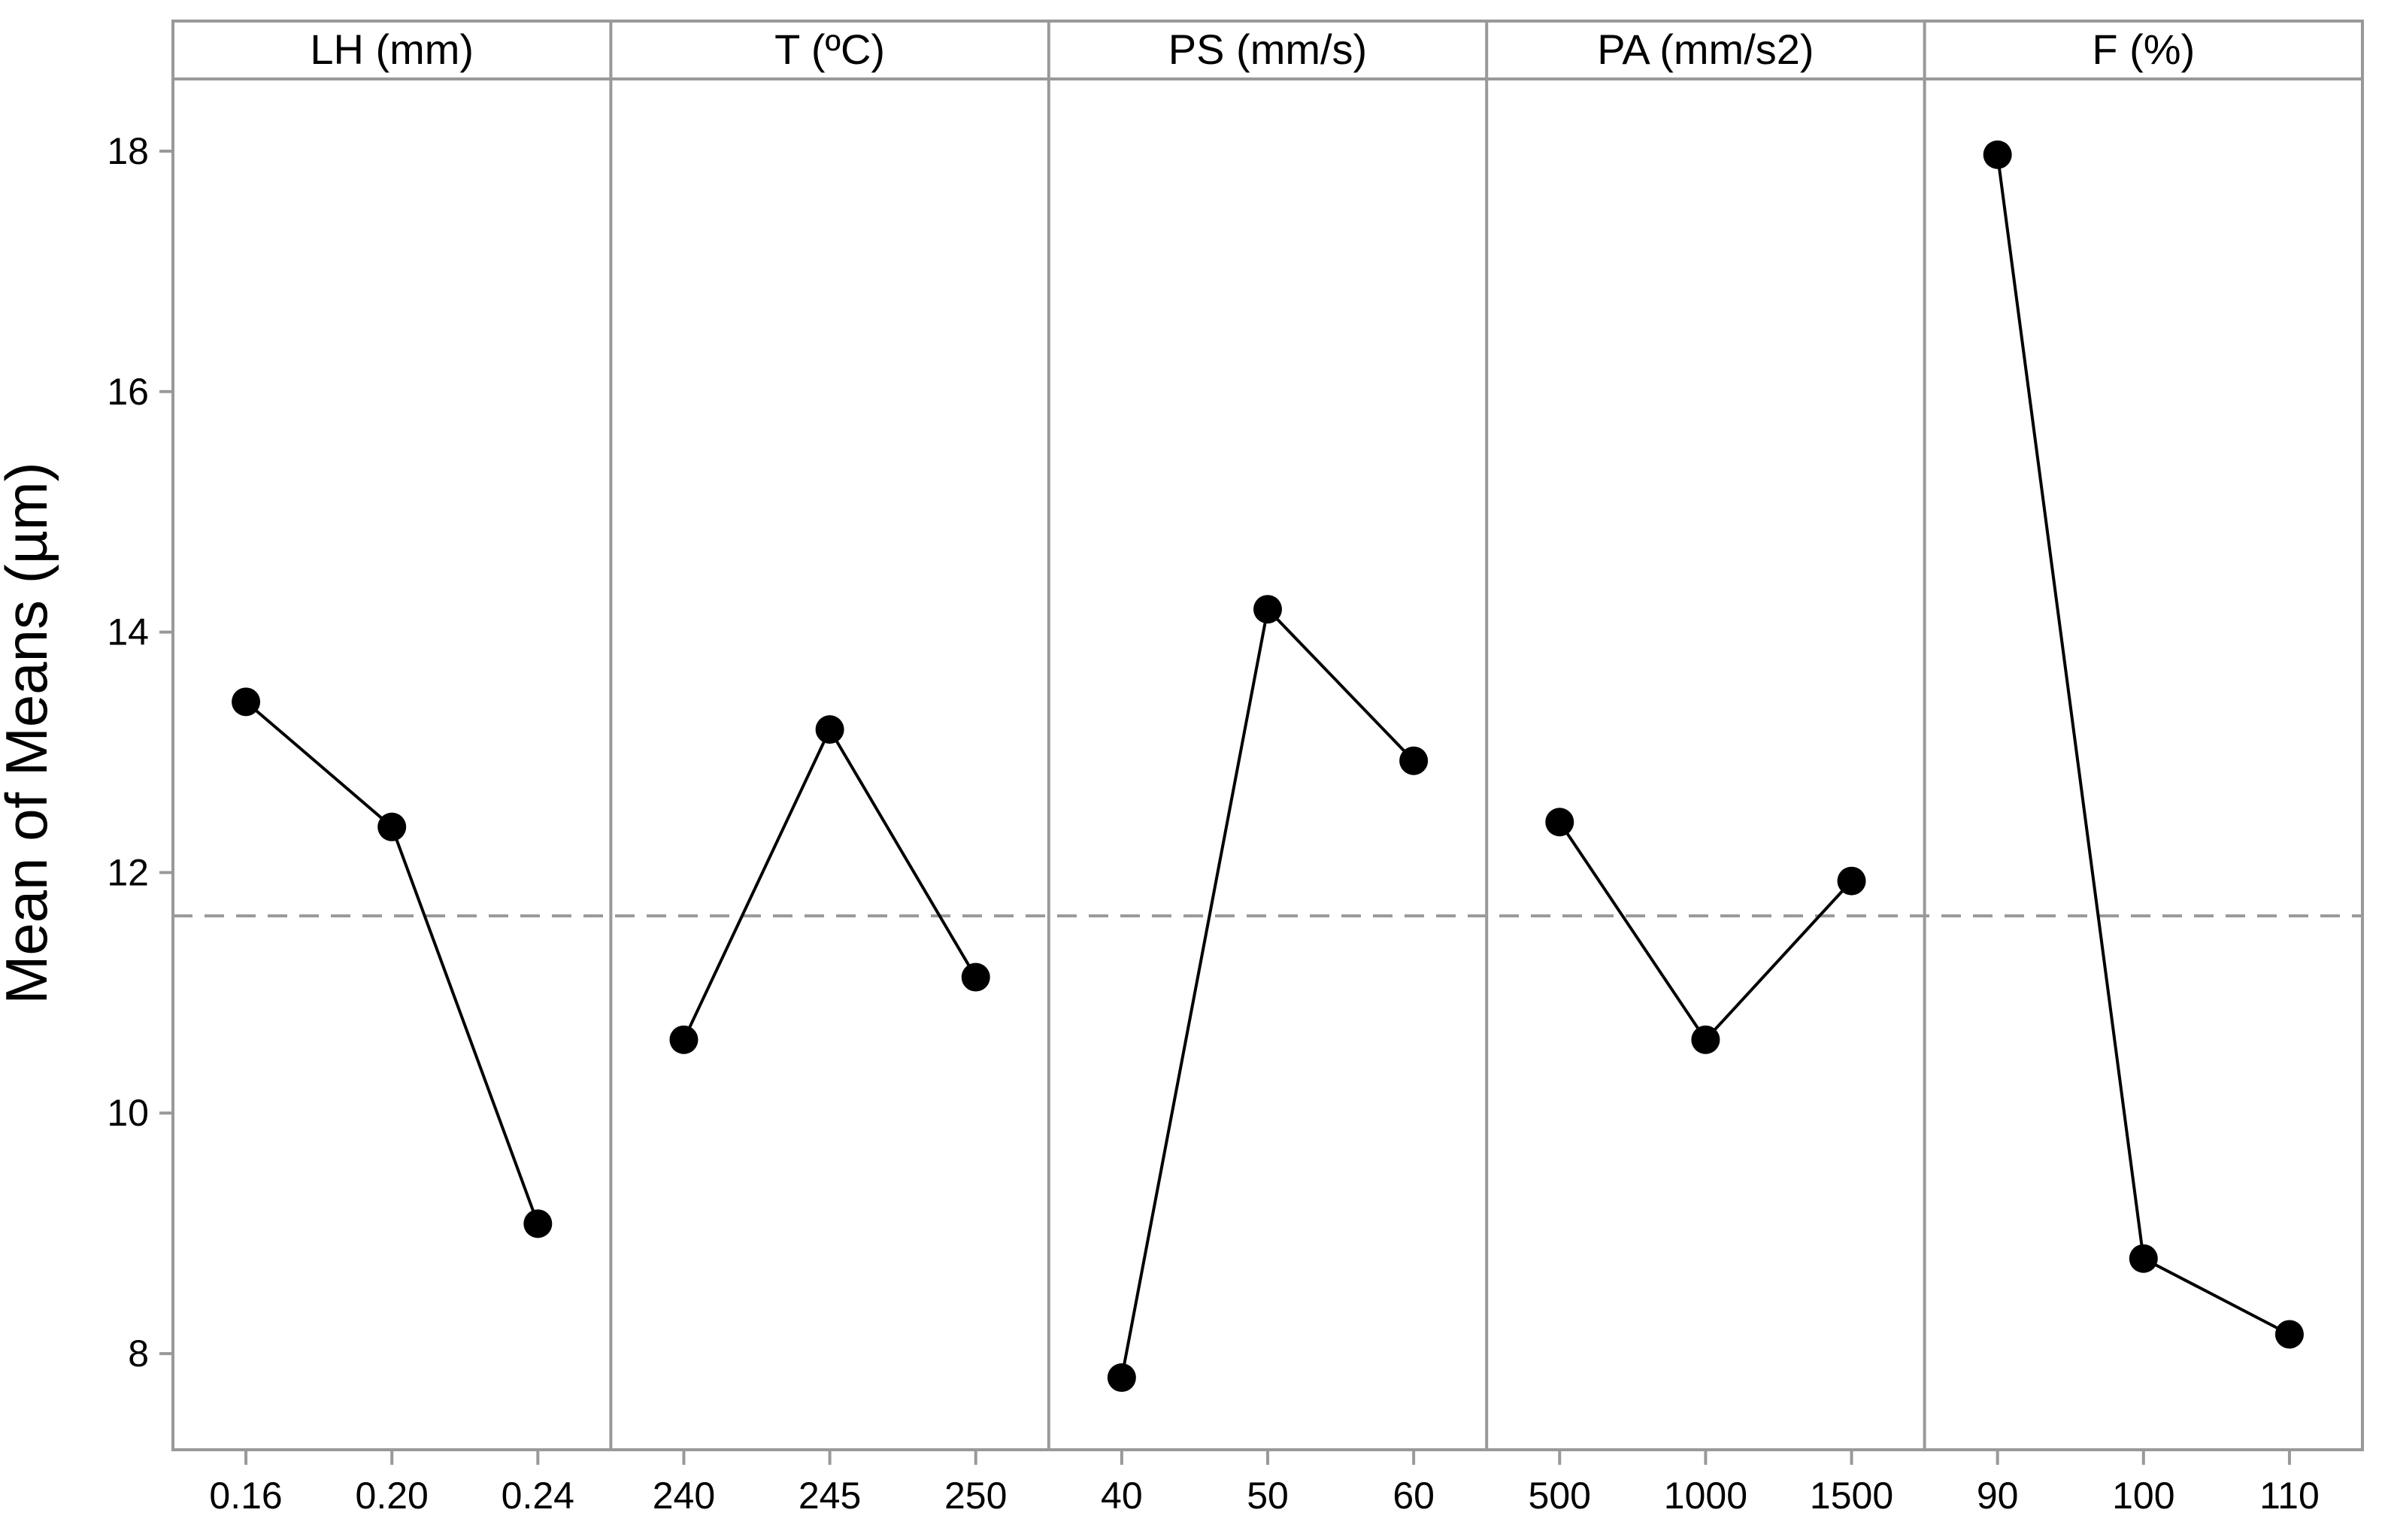  What do you see at coordinates (246, 1496) in the screenshot?
I see `x-tick-label: 0.16` at bounding box center [246, 1496].